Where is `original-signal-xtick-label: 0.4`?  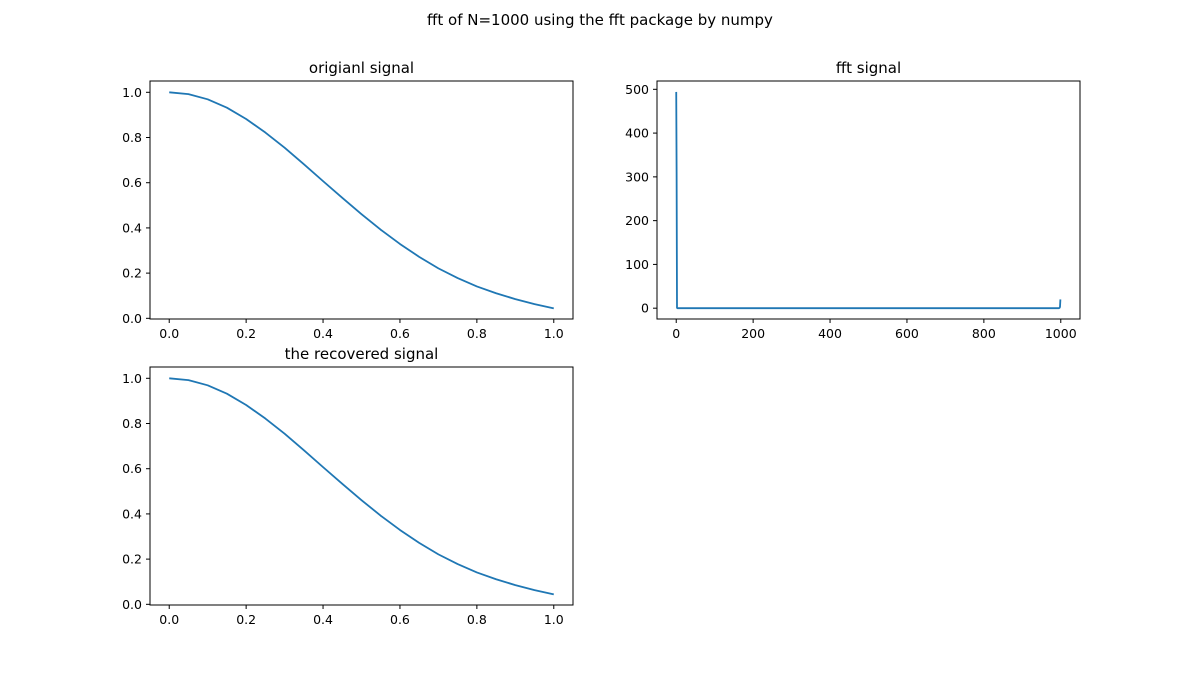
original-signal-xtick-label: 0.4 is located at coordinates (323, 333).